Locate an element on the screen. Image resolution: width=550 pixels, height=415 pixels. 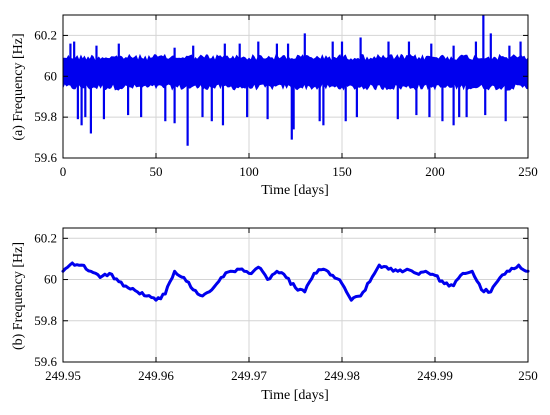
x-tick-label: 50 is located at coordinates (156, 171).